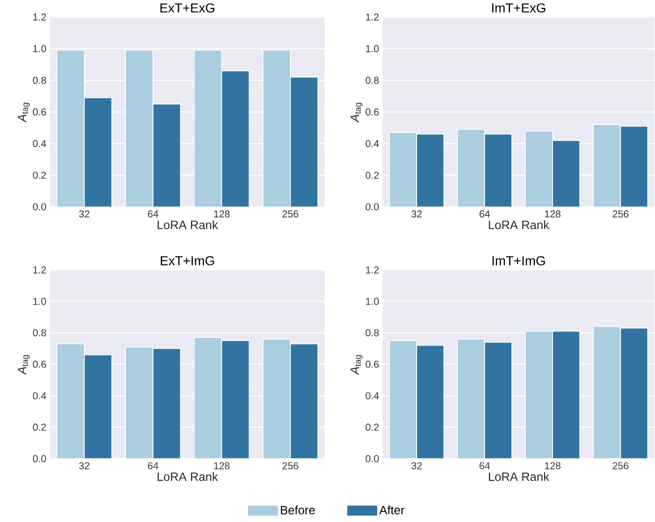  What do you see at coordinates (187, 8) in the screenshot?
I see `chart-title: ExT+ExG` at bounding box center [187, 8].